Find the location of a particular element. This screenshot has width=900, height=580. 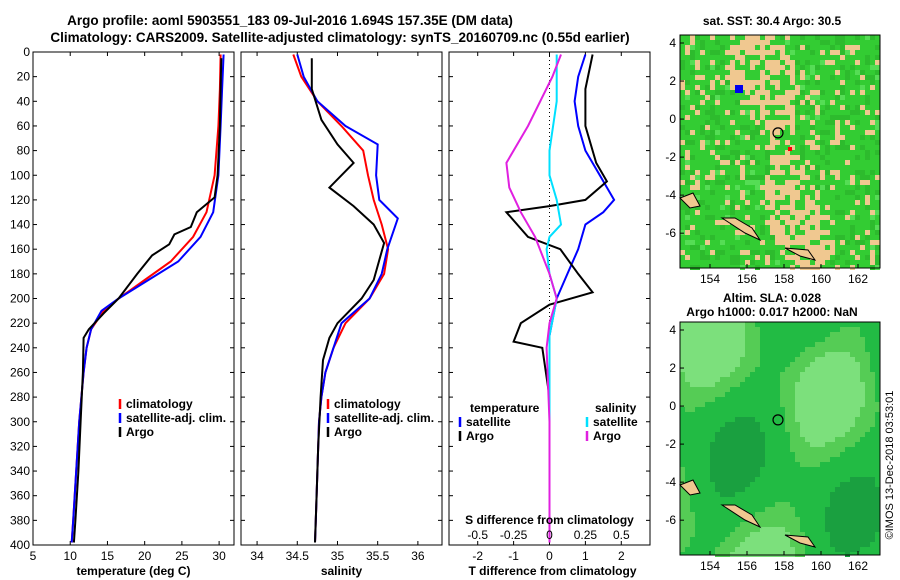

map-y-tick-label: -2 is located at coordinates (670, 157).